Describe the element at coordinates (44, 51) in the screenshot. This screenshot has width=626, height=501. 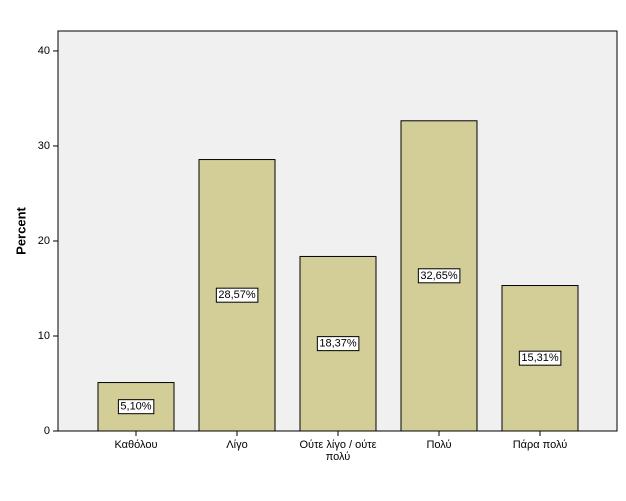
I see `y-tick-label: 40` at that location.